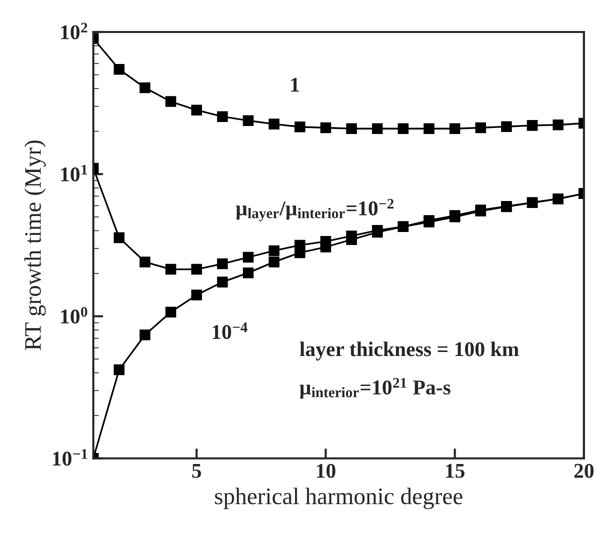 This screenshot has width=602, height=533. I want to click on x-tick-label: 10, so click(326, 471).